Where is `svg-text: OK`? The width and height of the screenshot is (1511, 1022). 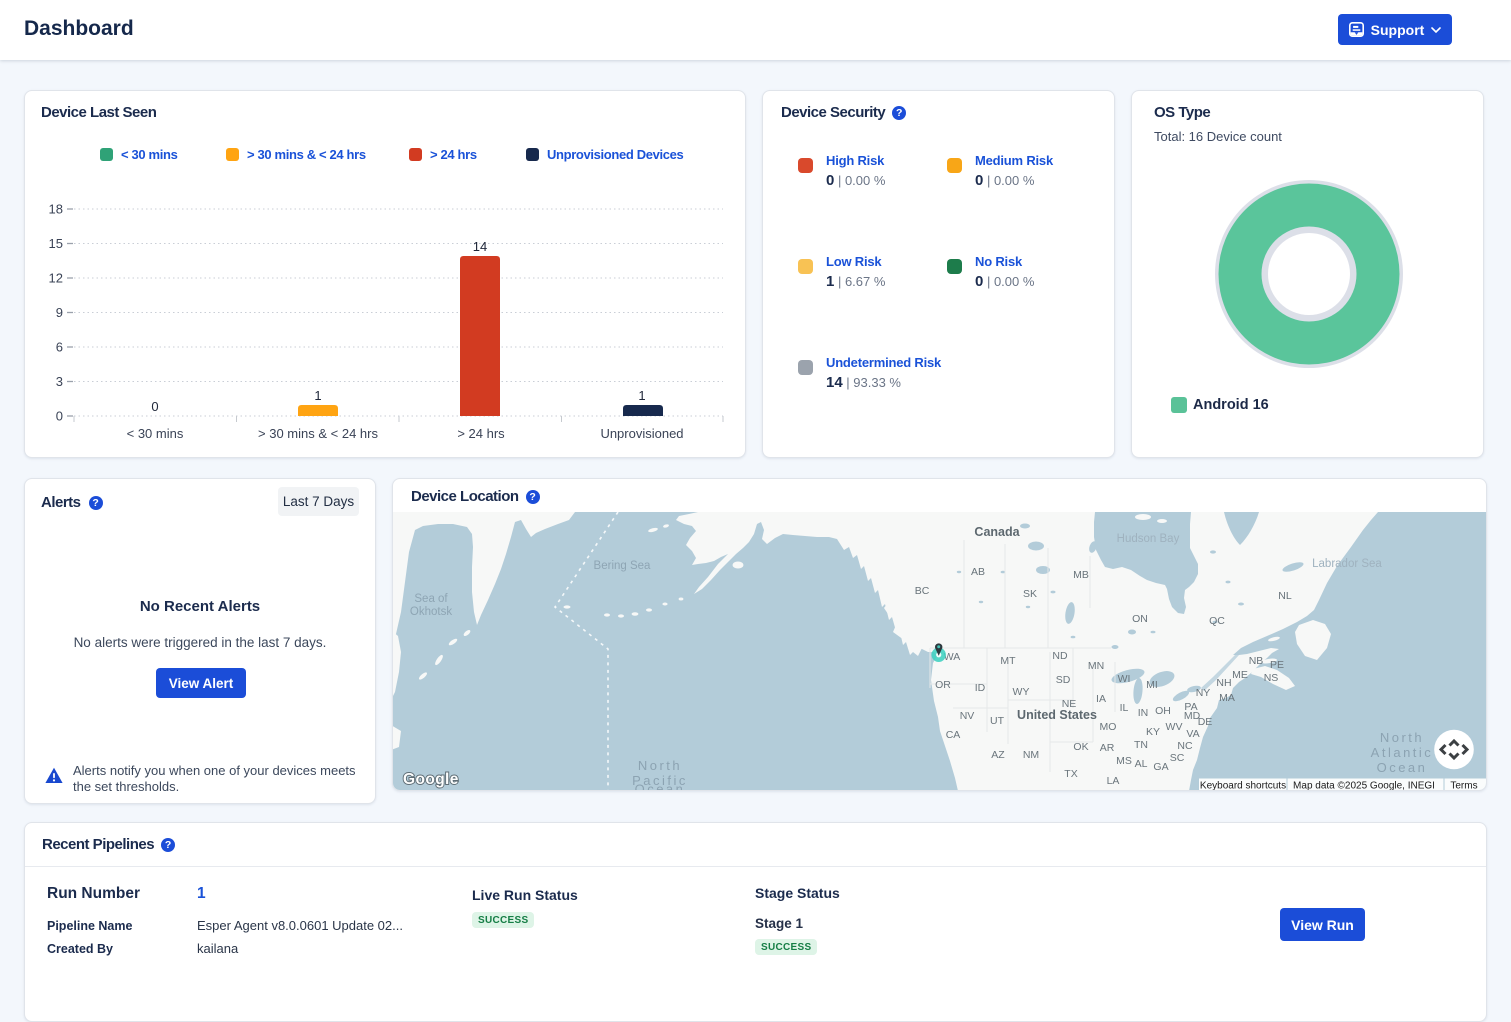
svg-text: OK is located at coordinates (1080, 747).